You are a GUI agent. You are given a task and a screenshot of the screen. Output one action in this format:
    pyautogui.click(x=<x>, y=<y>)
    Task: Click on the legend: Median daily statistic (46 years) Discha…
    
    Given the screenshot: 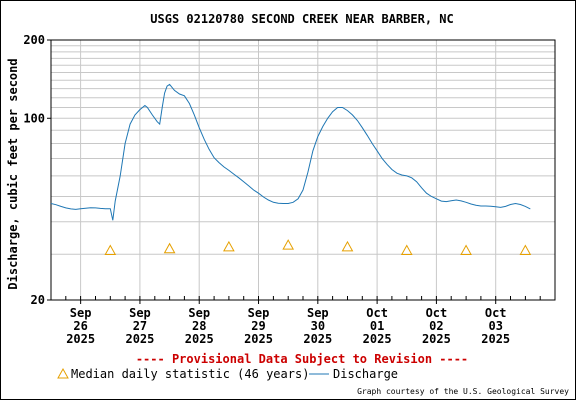 What is the action you would take?
    pyautogui.click(x=227, y=374)
    